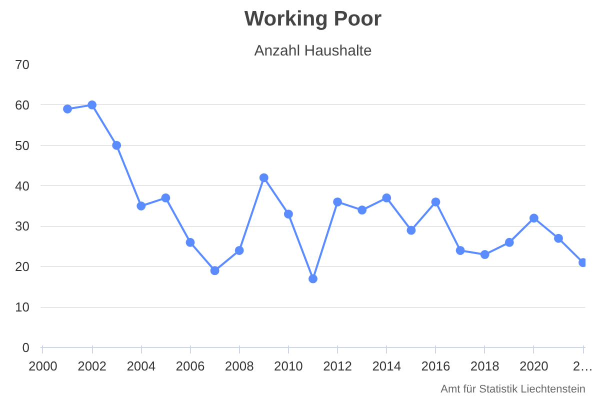 This screenshot has height=400, width=600. Describe the element at coordinates (190, 366) in the screenshot. I see `x-tick-label: 2006` at that location.